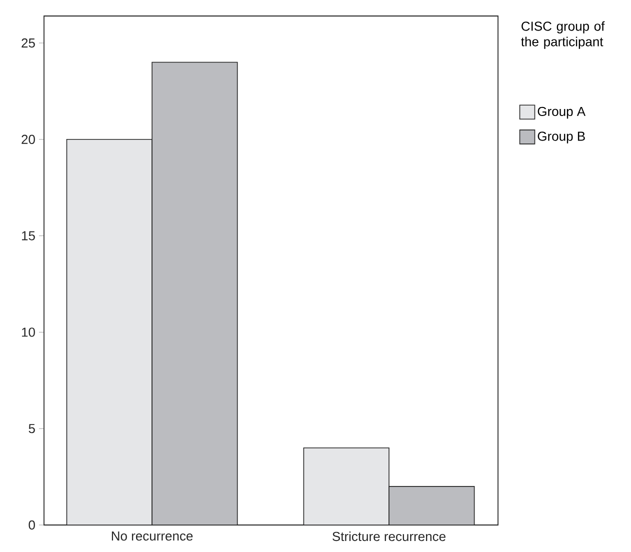 The image size is (631, 552). Describe the element at coordinates (562, 112) in the screenshot. I see `legend-label: Group A` at that location.